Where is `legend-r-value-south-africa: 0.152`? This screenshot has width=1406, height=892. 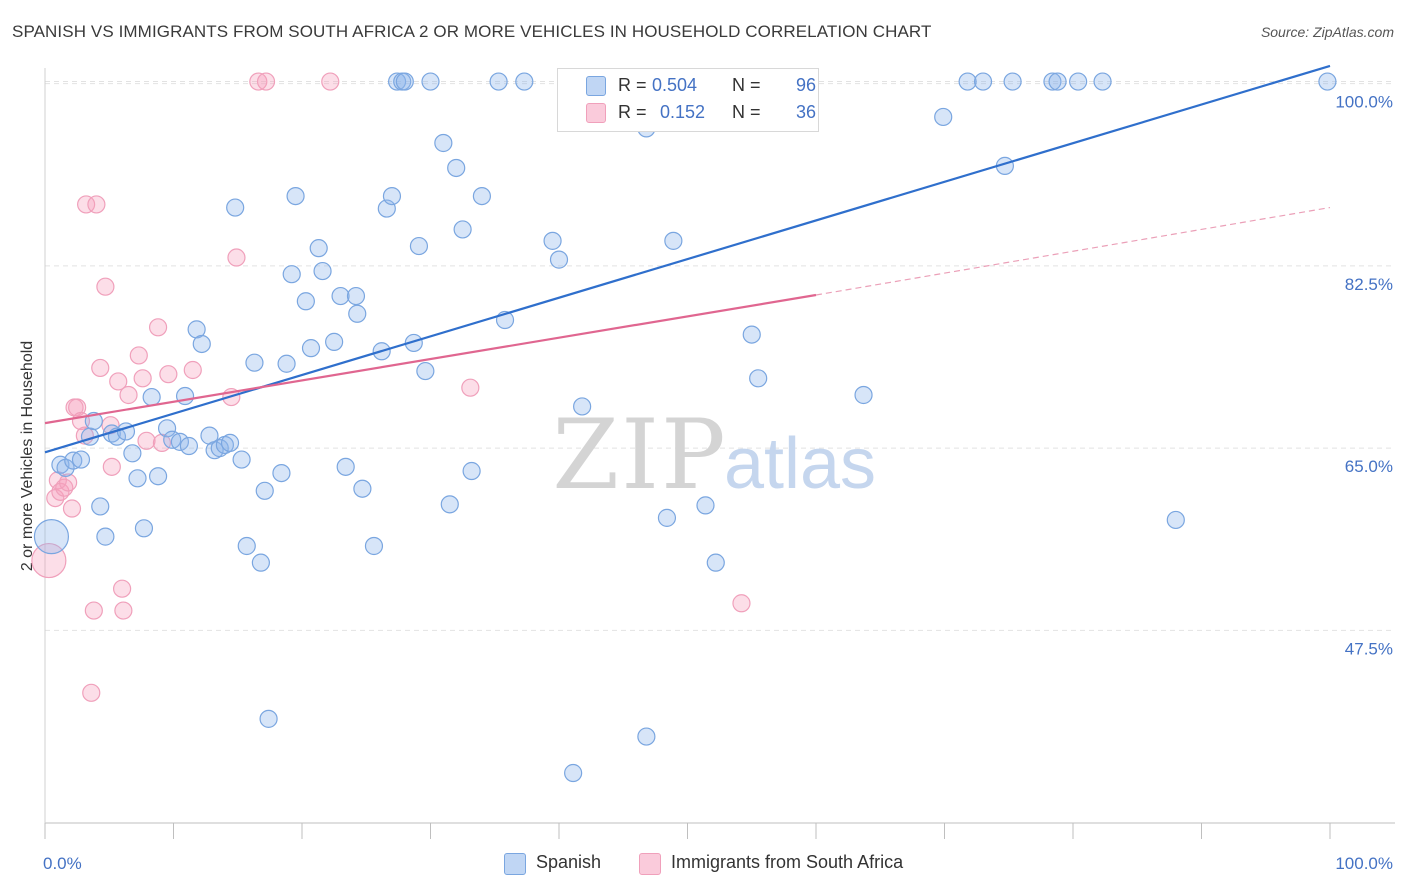
legend-r-value-south-africa: 0.152 is located at coordinates (683, 112).